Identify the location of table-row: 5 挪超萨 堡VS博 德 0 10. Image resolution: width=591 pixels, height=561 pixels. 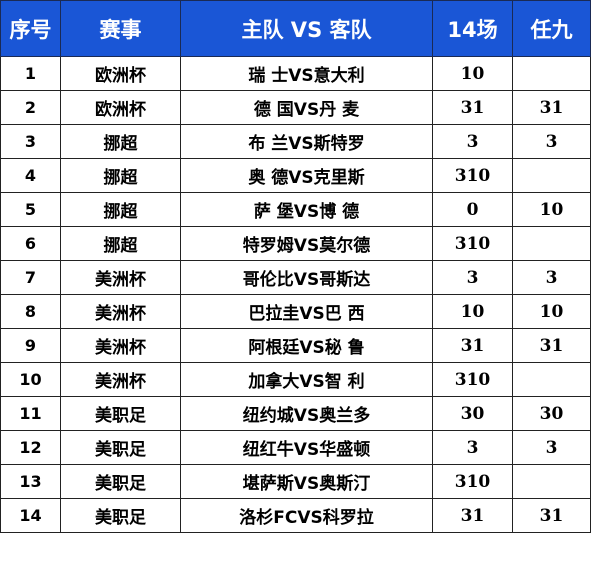
(295, 209).